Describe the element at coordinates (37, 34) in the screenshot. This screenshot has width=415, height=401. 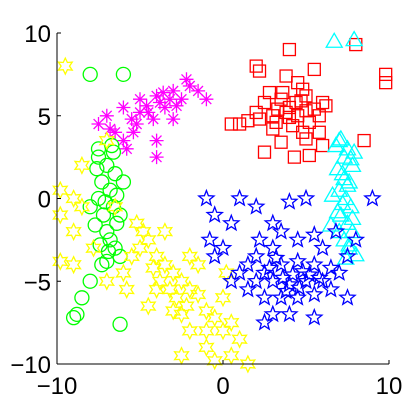
I see `y-tick-label: 10` at that location.